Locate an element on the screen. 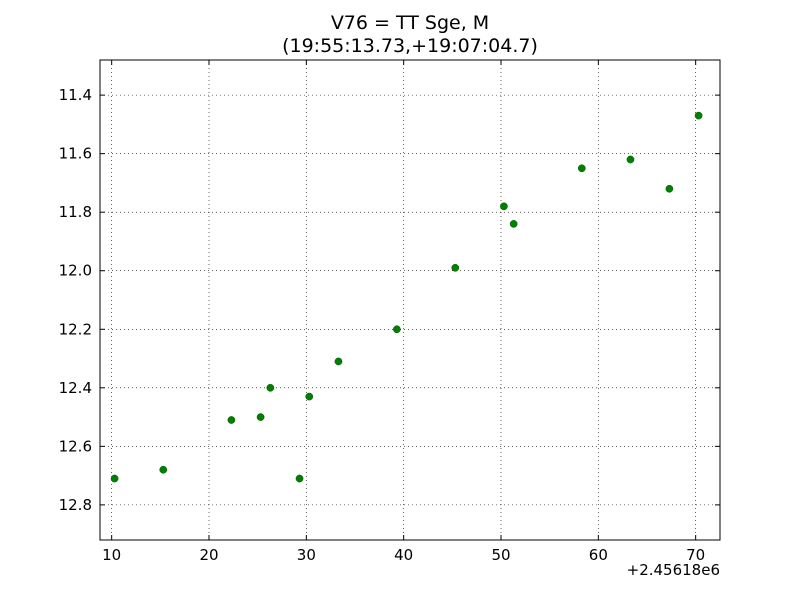 This screenshot has width=800, height=600. x-tick-label: 50 is located at coordinates (500, 555).